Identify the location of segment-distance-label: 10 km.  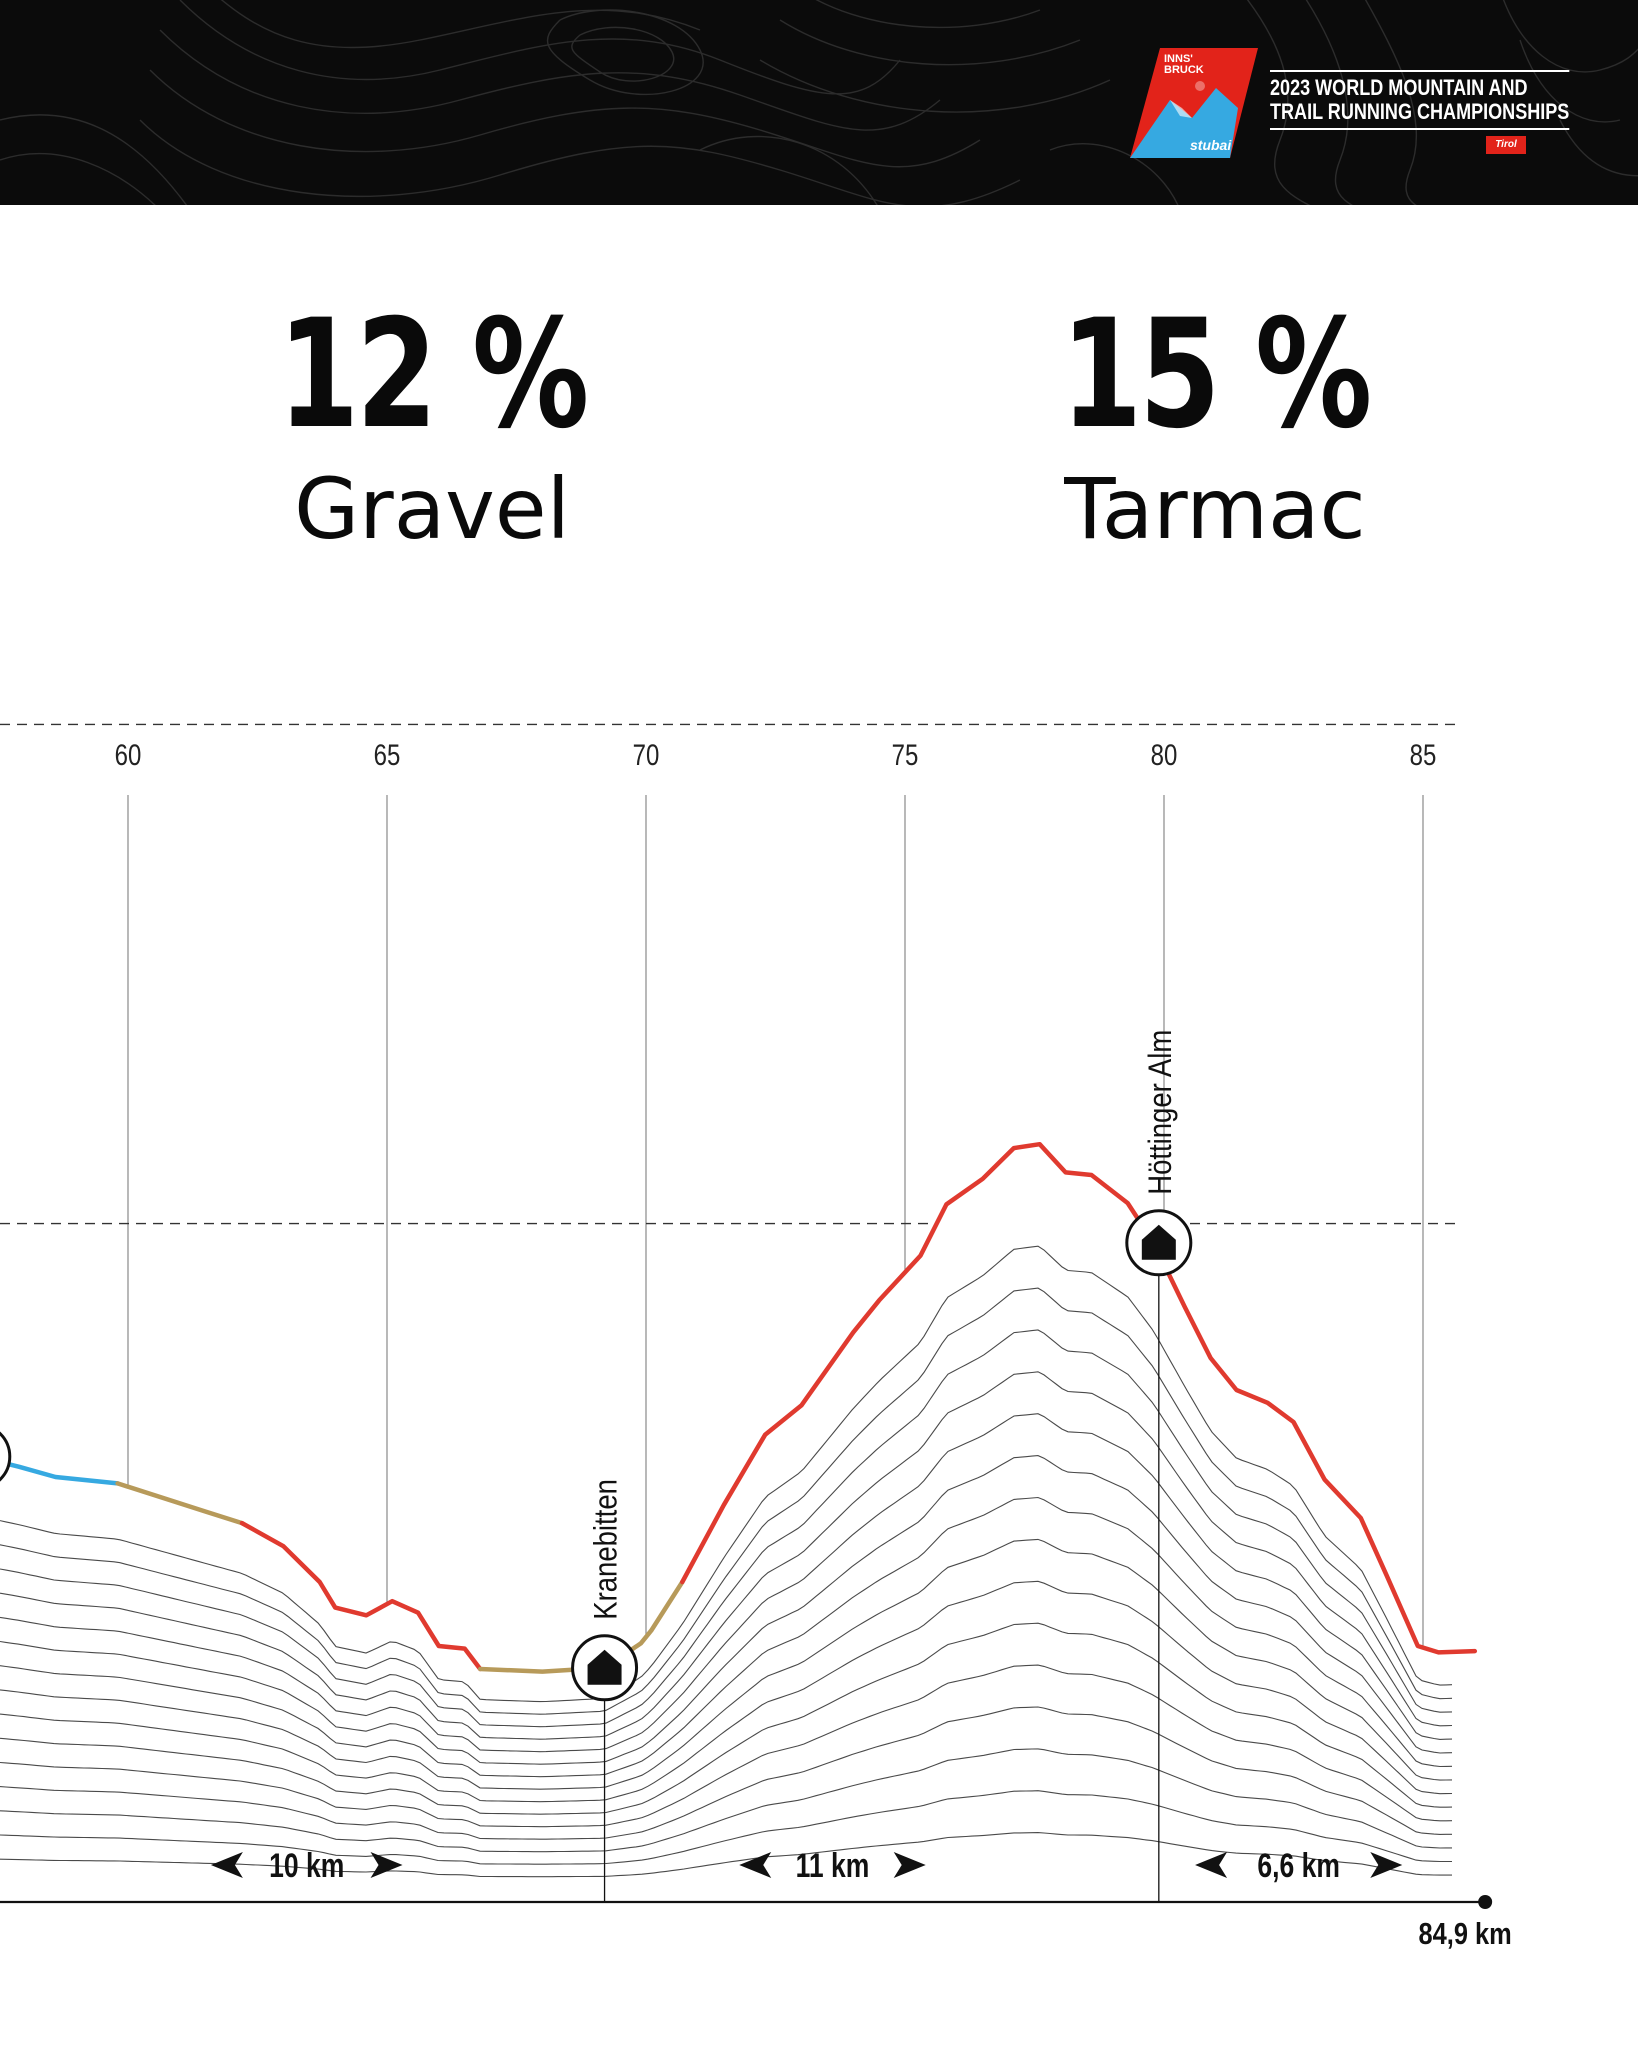
(306, 1866).